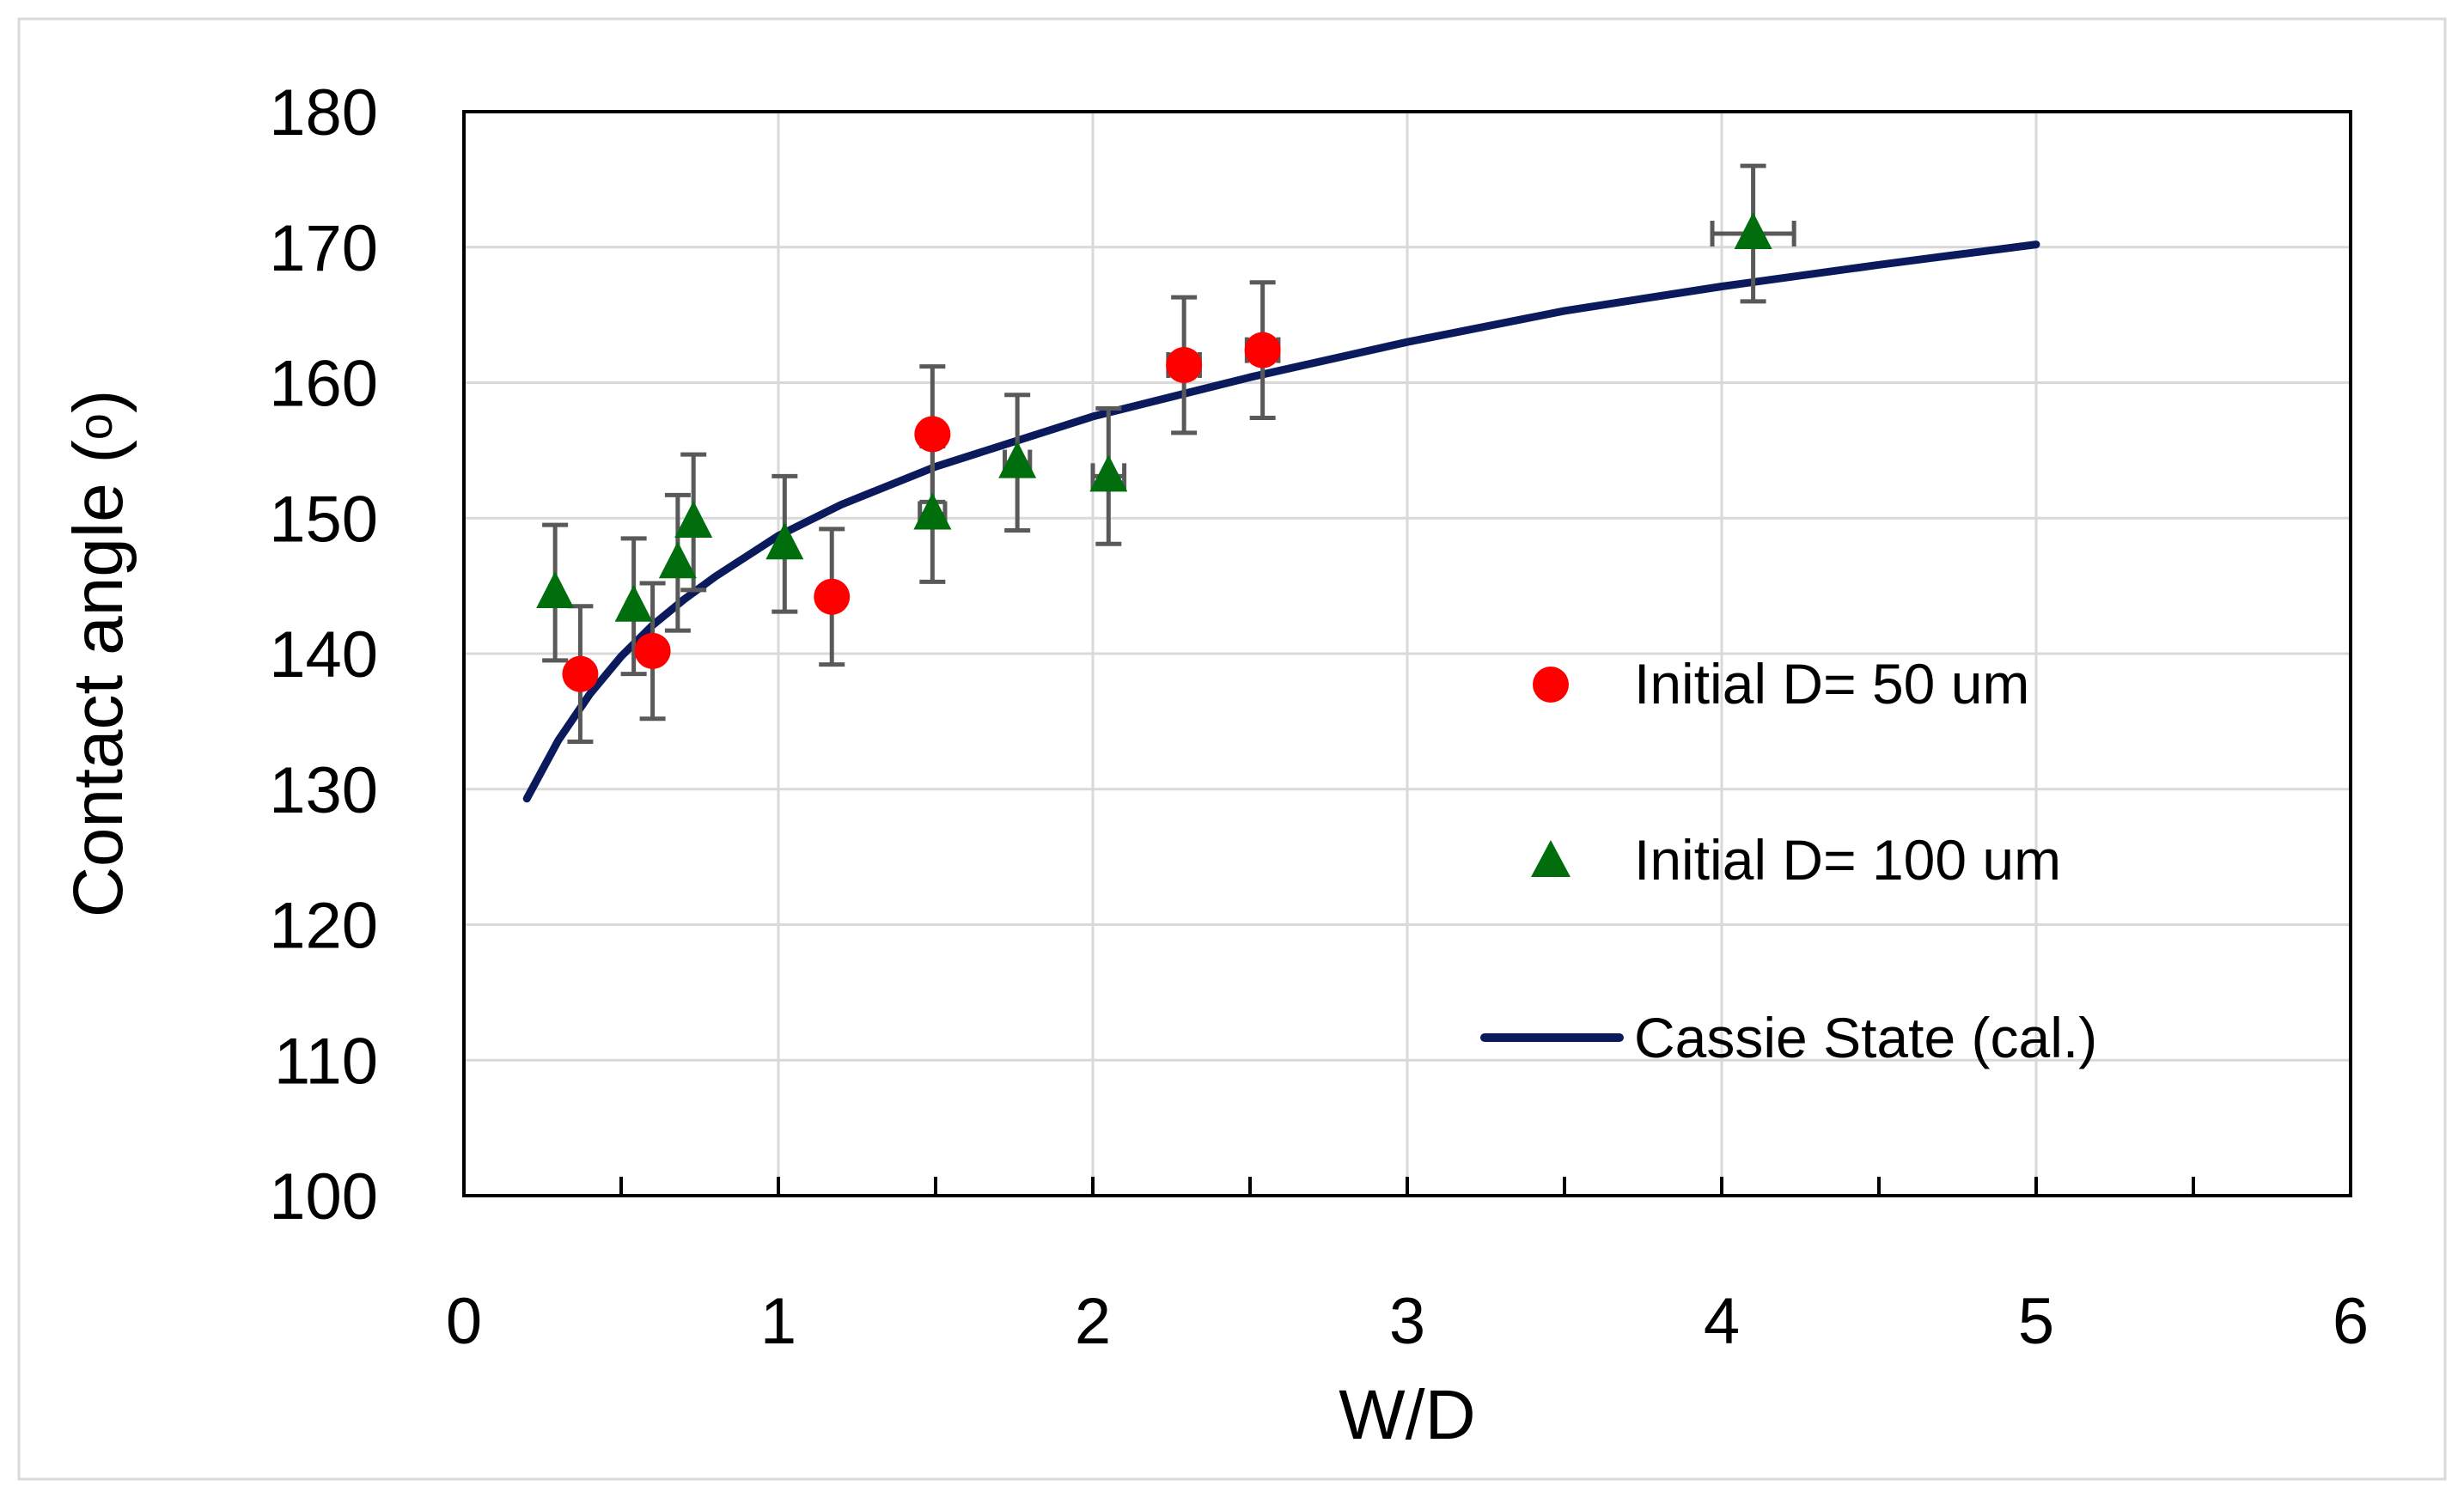 Image resolution: width=2464 pixels, height=1498 pixels. I want to click on y-tick-labels: 100 110 120 130 140 150 160 170 180, so click(323, 654).